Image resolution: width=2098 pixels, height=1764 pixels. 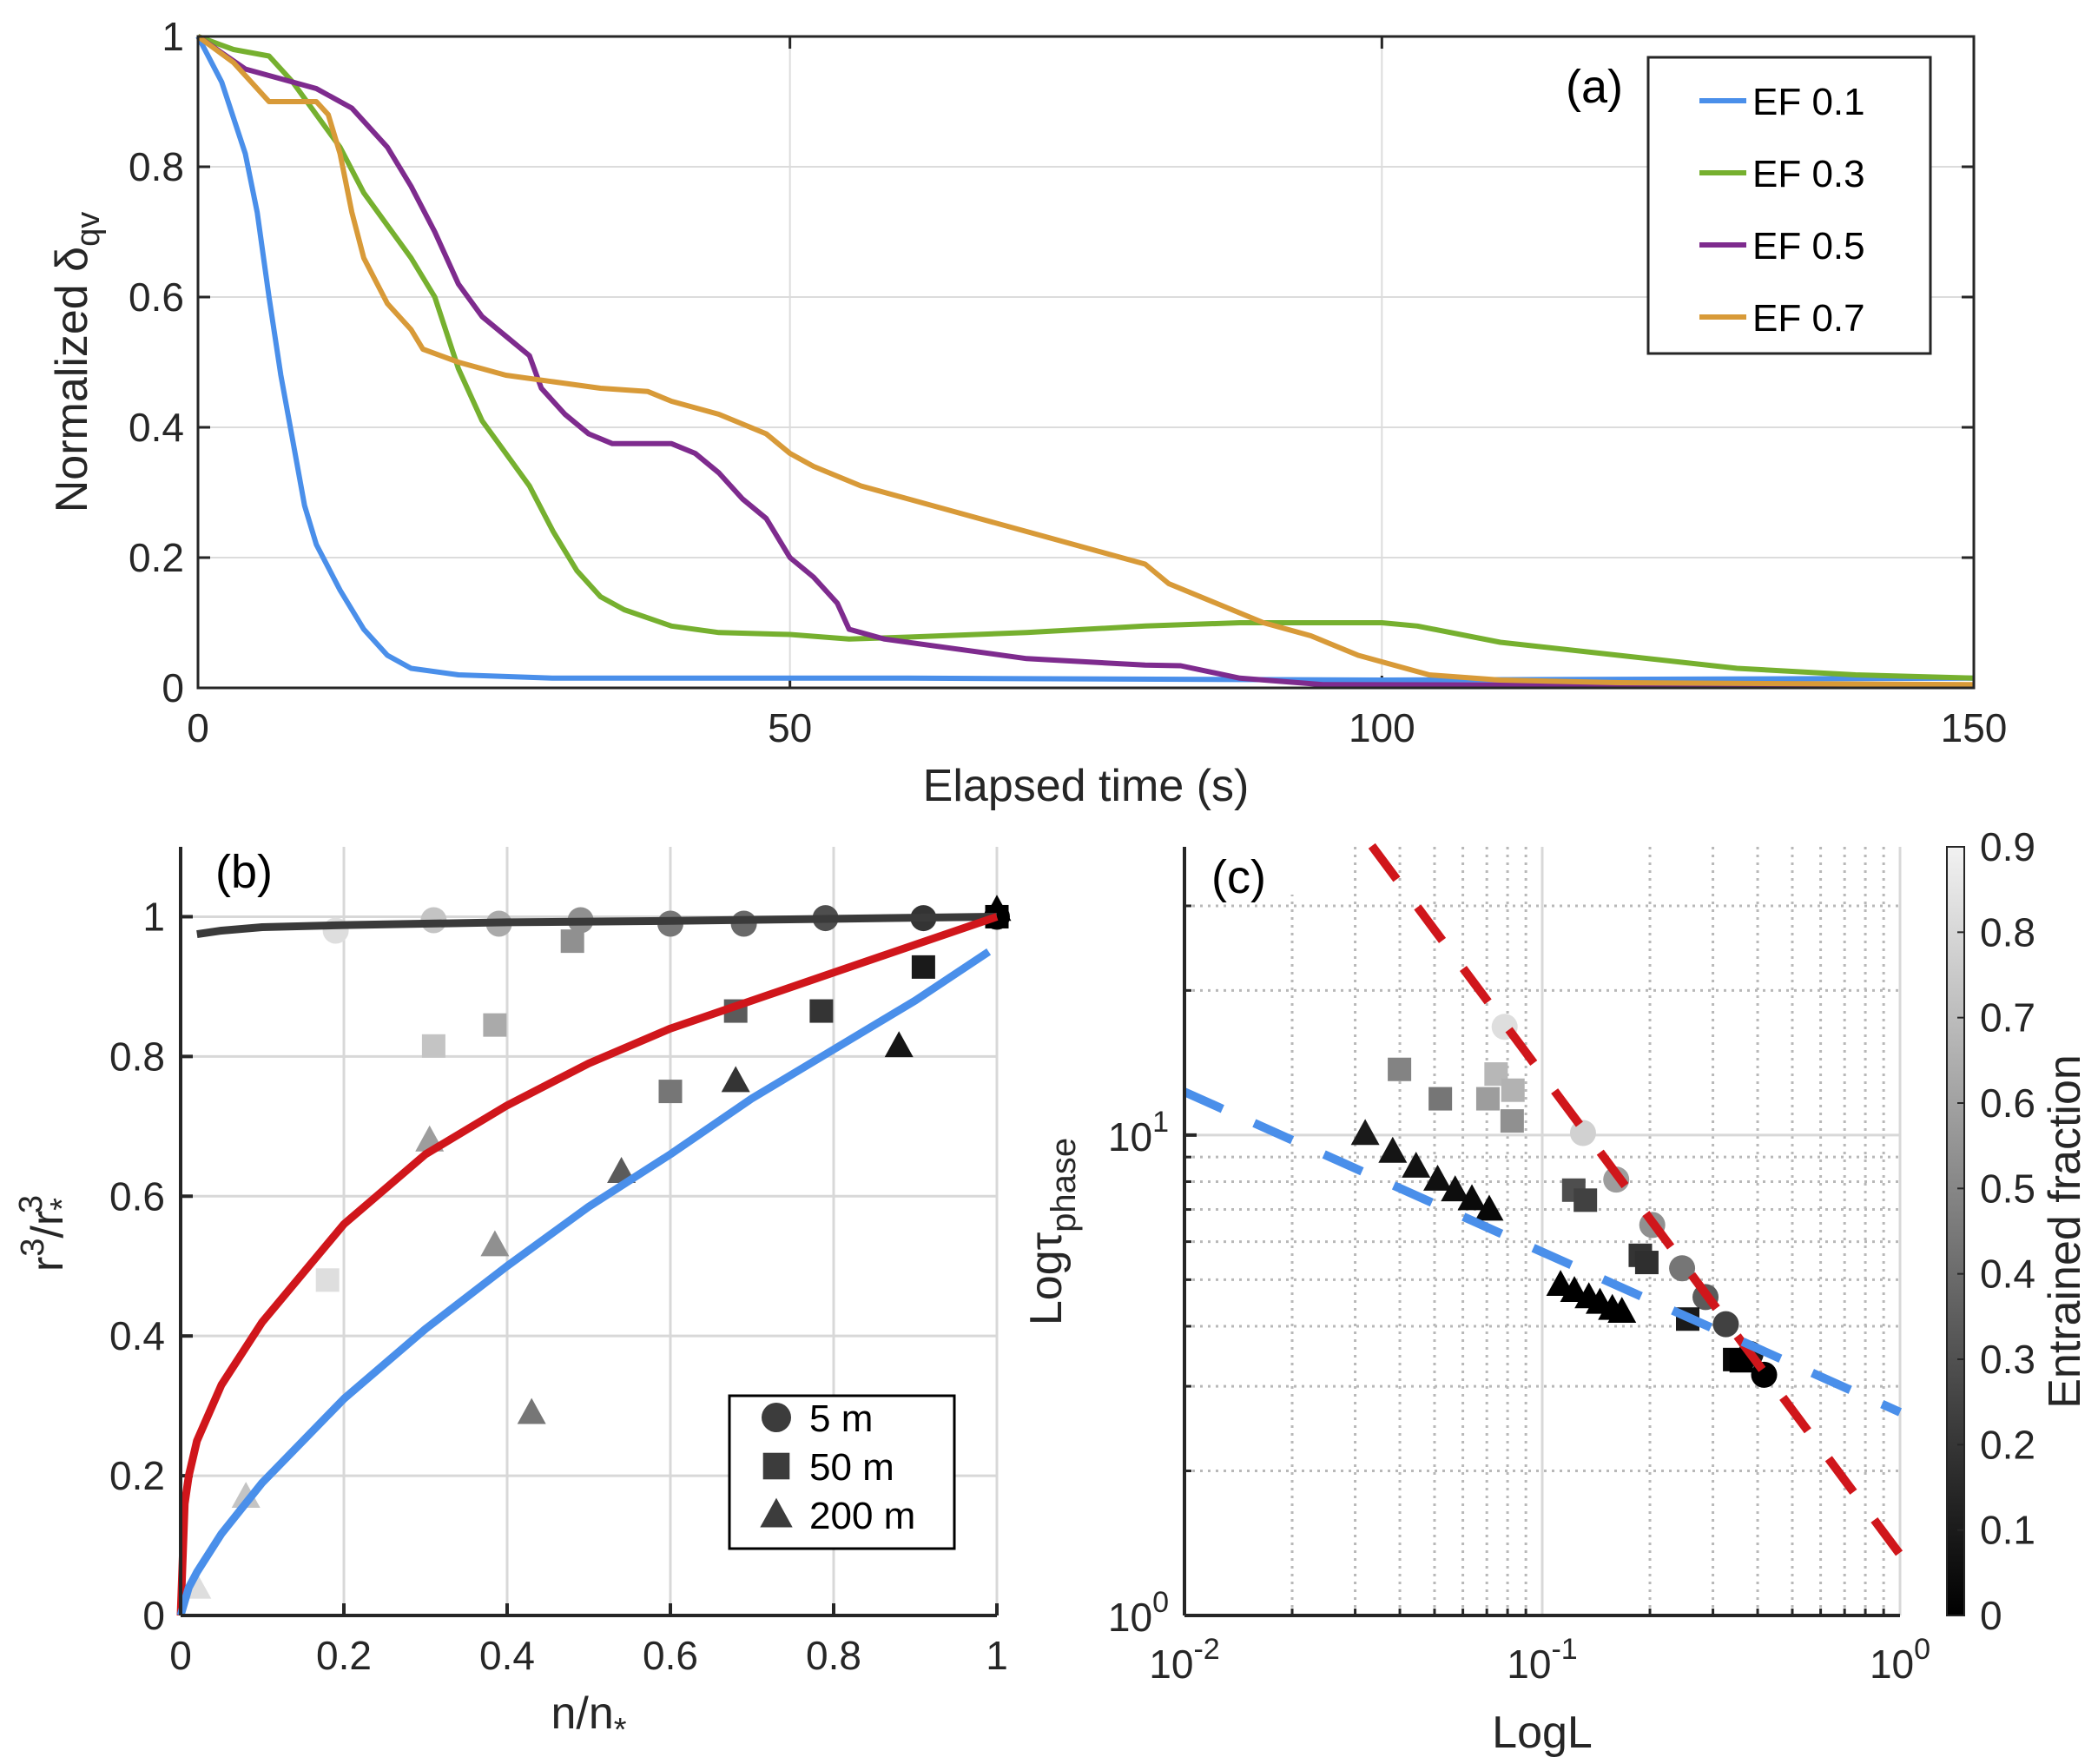 What do you see at coordinates (1160, 1122) in the screenshot?
I see `y-tick-exp: 1` at bounding box center [1160, 1122].